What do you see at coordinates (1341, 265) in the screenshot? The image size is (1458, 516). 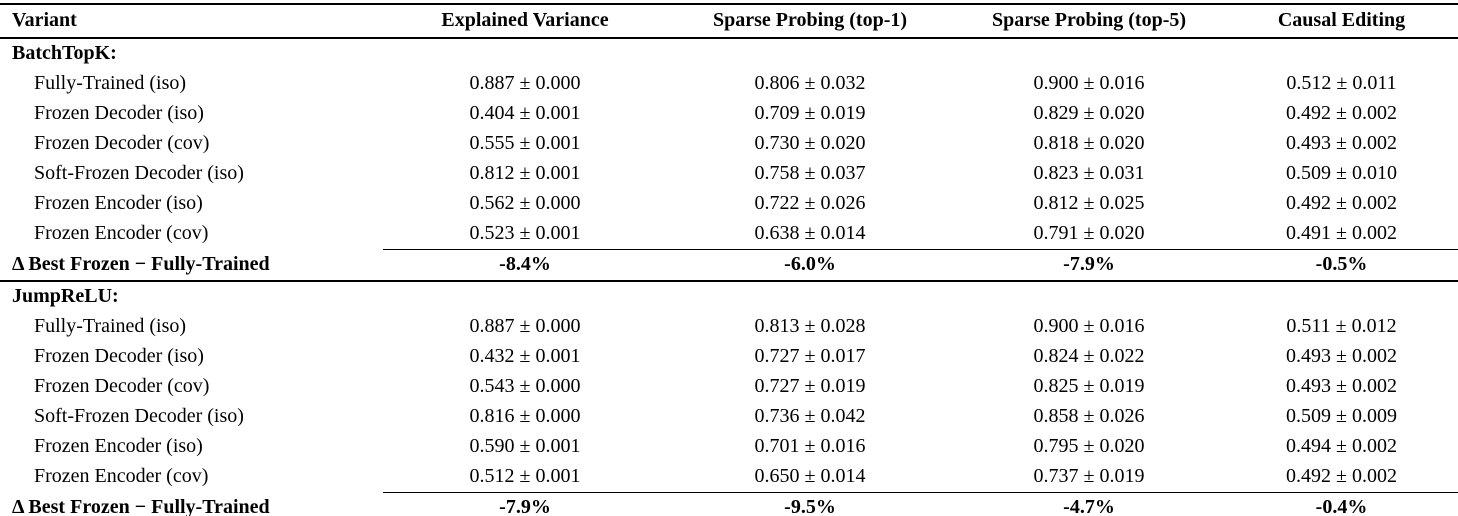 I see `delta-value: -0.5%` at bounding box center [1341, 265].